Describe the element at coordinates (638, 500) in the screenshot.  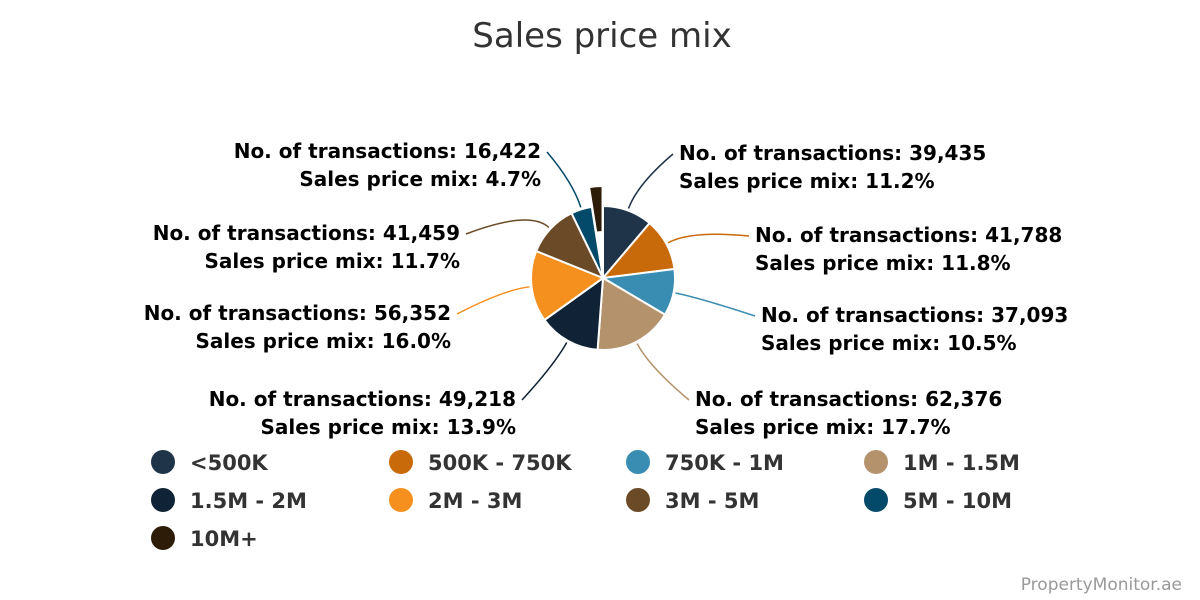
I see `legend-swatch-3m-5m` at that location.